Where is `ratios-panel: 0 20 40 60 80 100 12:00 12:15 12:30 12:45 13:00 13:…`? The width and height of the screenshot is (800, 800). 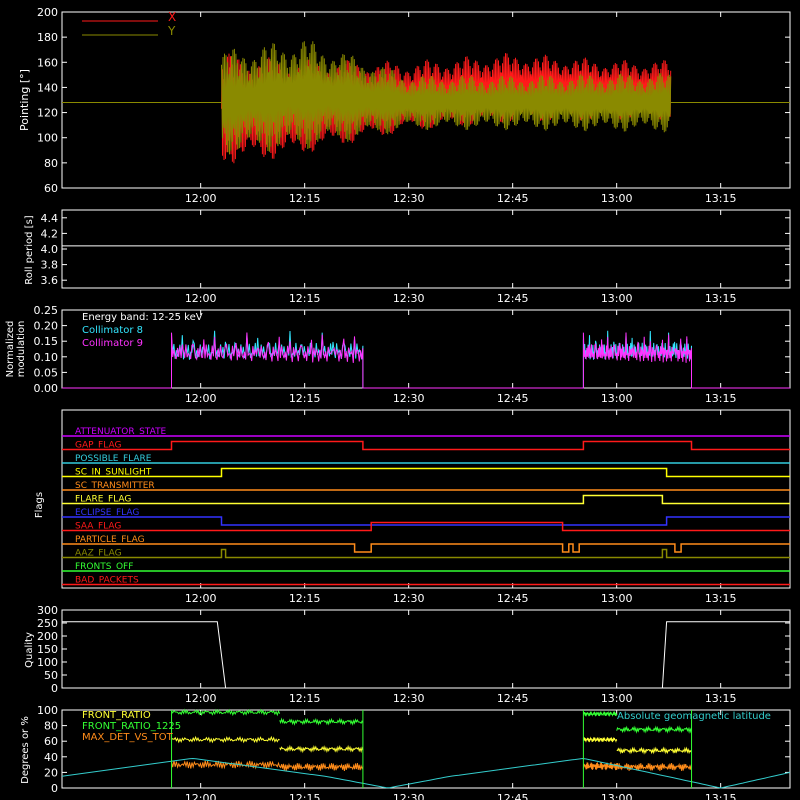
ratios-panel: 0 20 40 60 80 100 12:00 12:15 12:30 12:45 13:00 13:… is located at coordinates (414, 752).